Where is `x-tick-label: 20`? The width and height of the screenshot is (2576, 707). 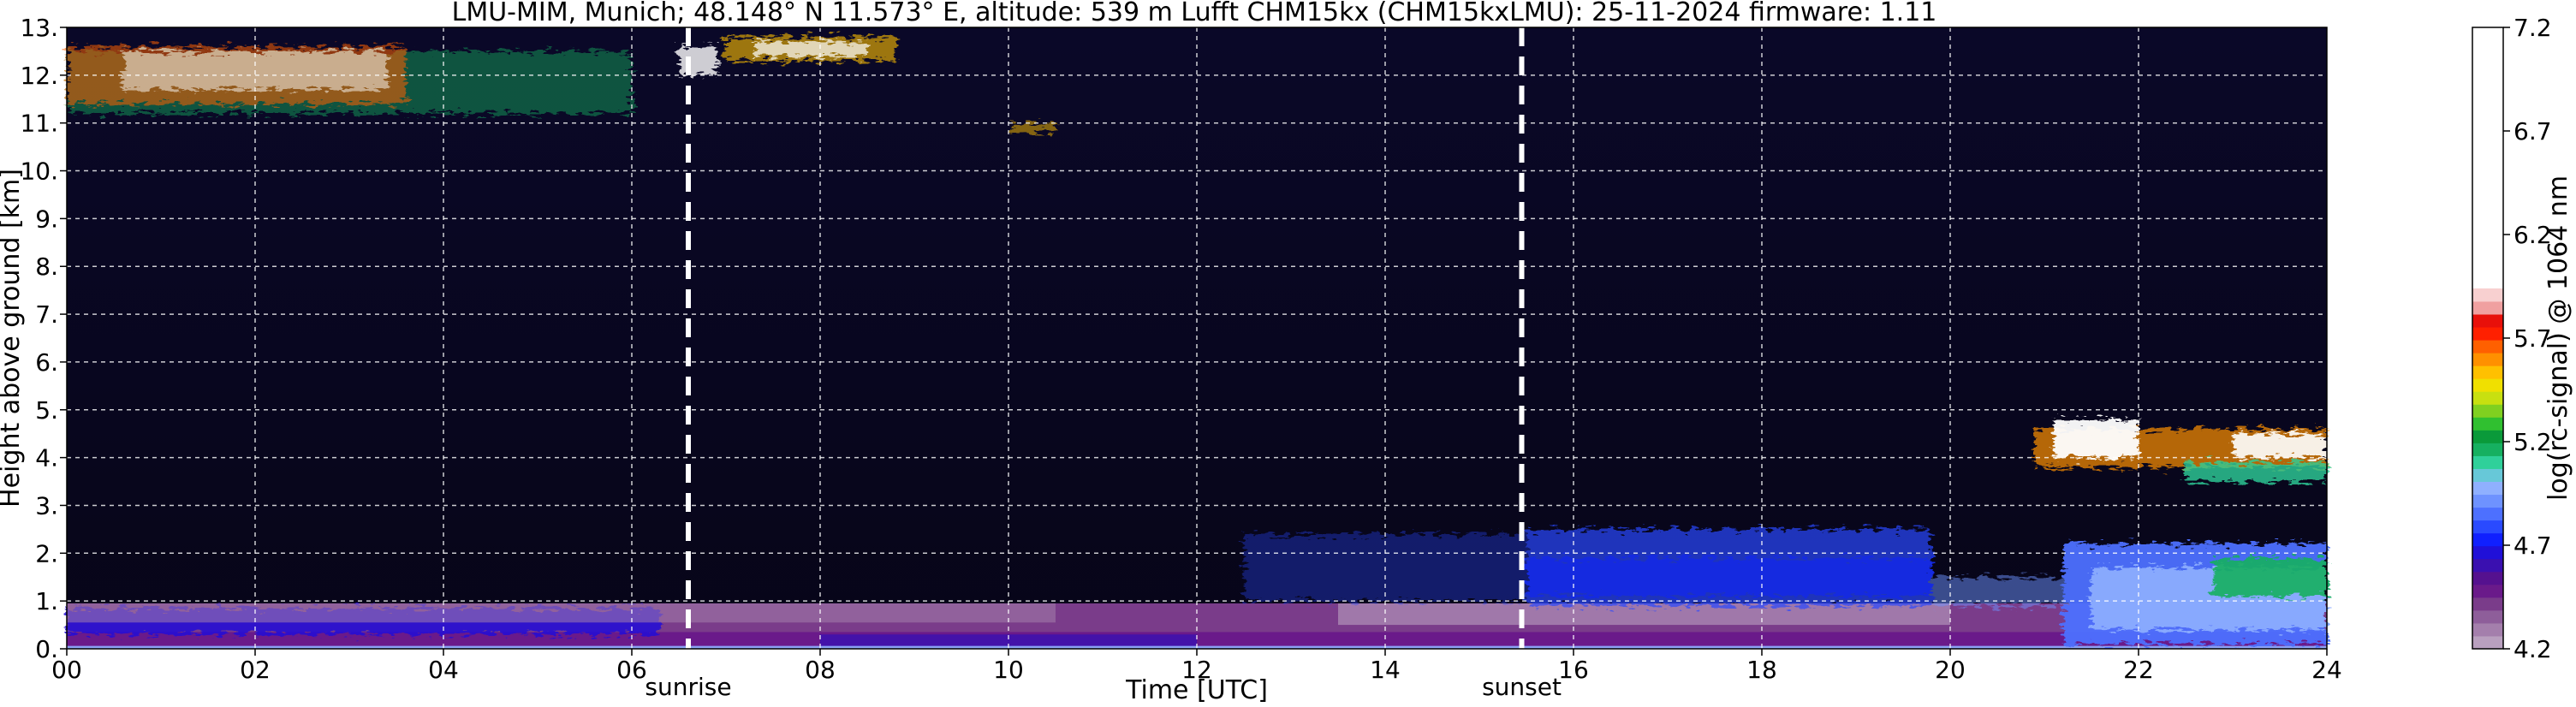
x-tick-label: 20 is located at coordinates (1950, 670).